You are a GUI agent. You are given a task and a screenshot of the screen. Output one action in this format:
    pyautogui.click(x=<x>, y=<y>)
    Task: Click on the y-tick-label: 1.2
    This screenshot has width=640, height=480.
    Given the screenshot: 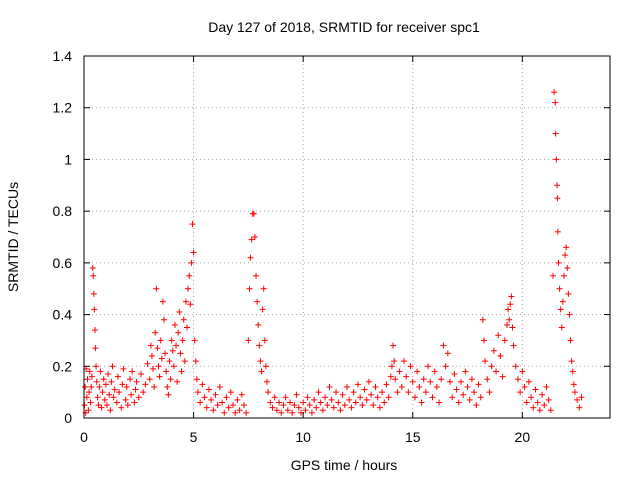 What is the action you would take?
    pyautogui.click(x=63, y=108)
    